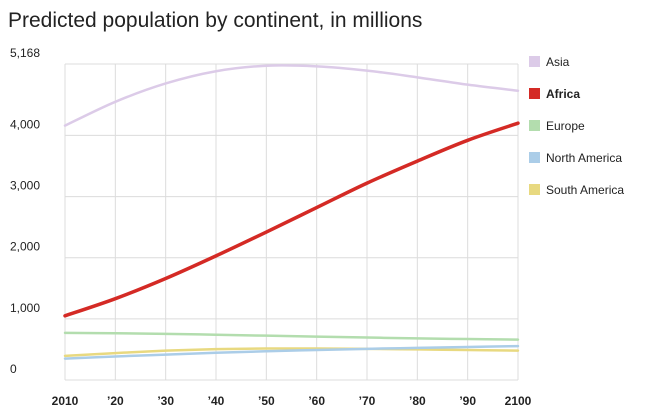 This screenshot has height=413, width=660. What do you see at coordinates (584, 158) in the screenshot?
I see `legend-label: North America` at bounding box center [584, 158].